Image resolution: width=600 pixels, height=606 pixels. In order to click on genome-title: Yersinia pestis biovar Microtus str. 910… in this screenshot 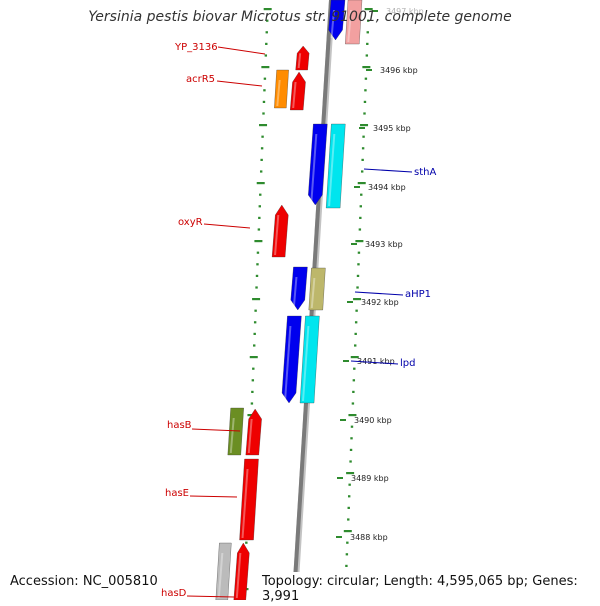, I will do `click(300, 17)`.